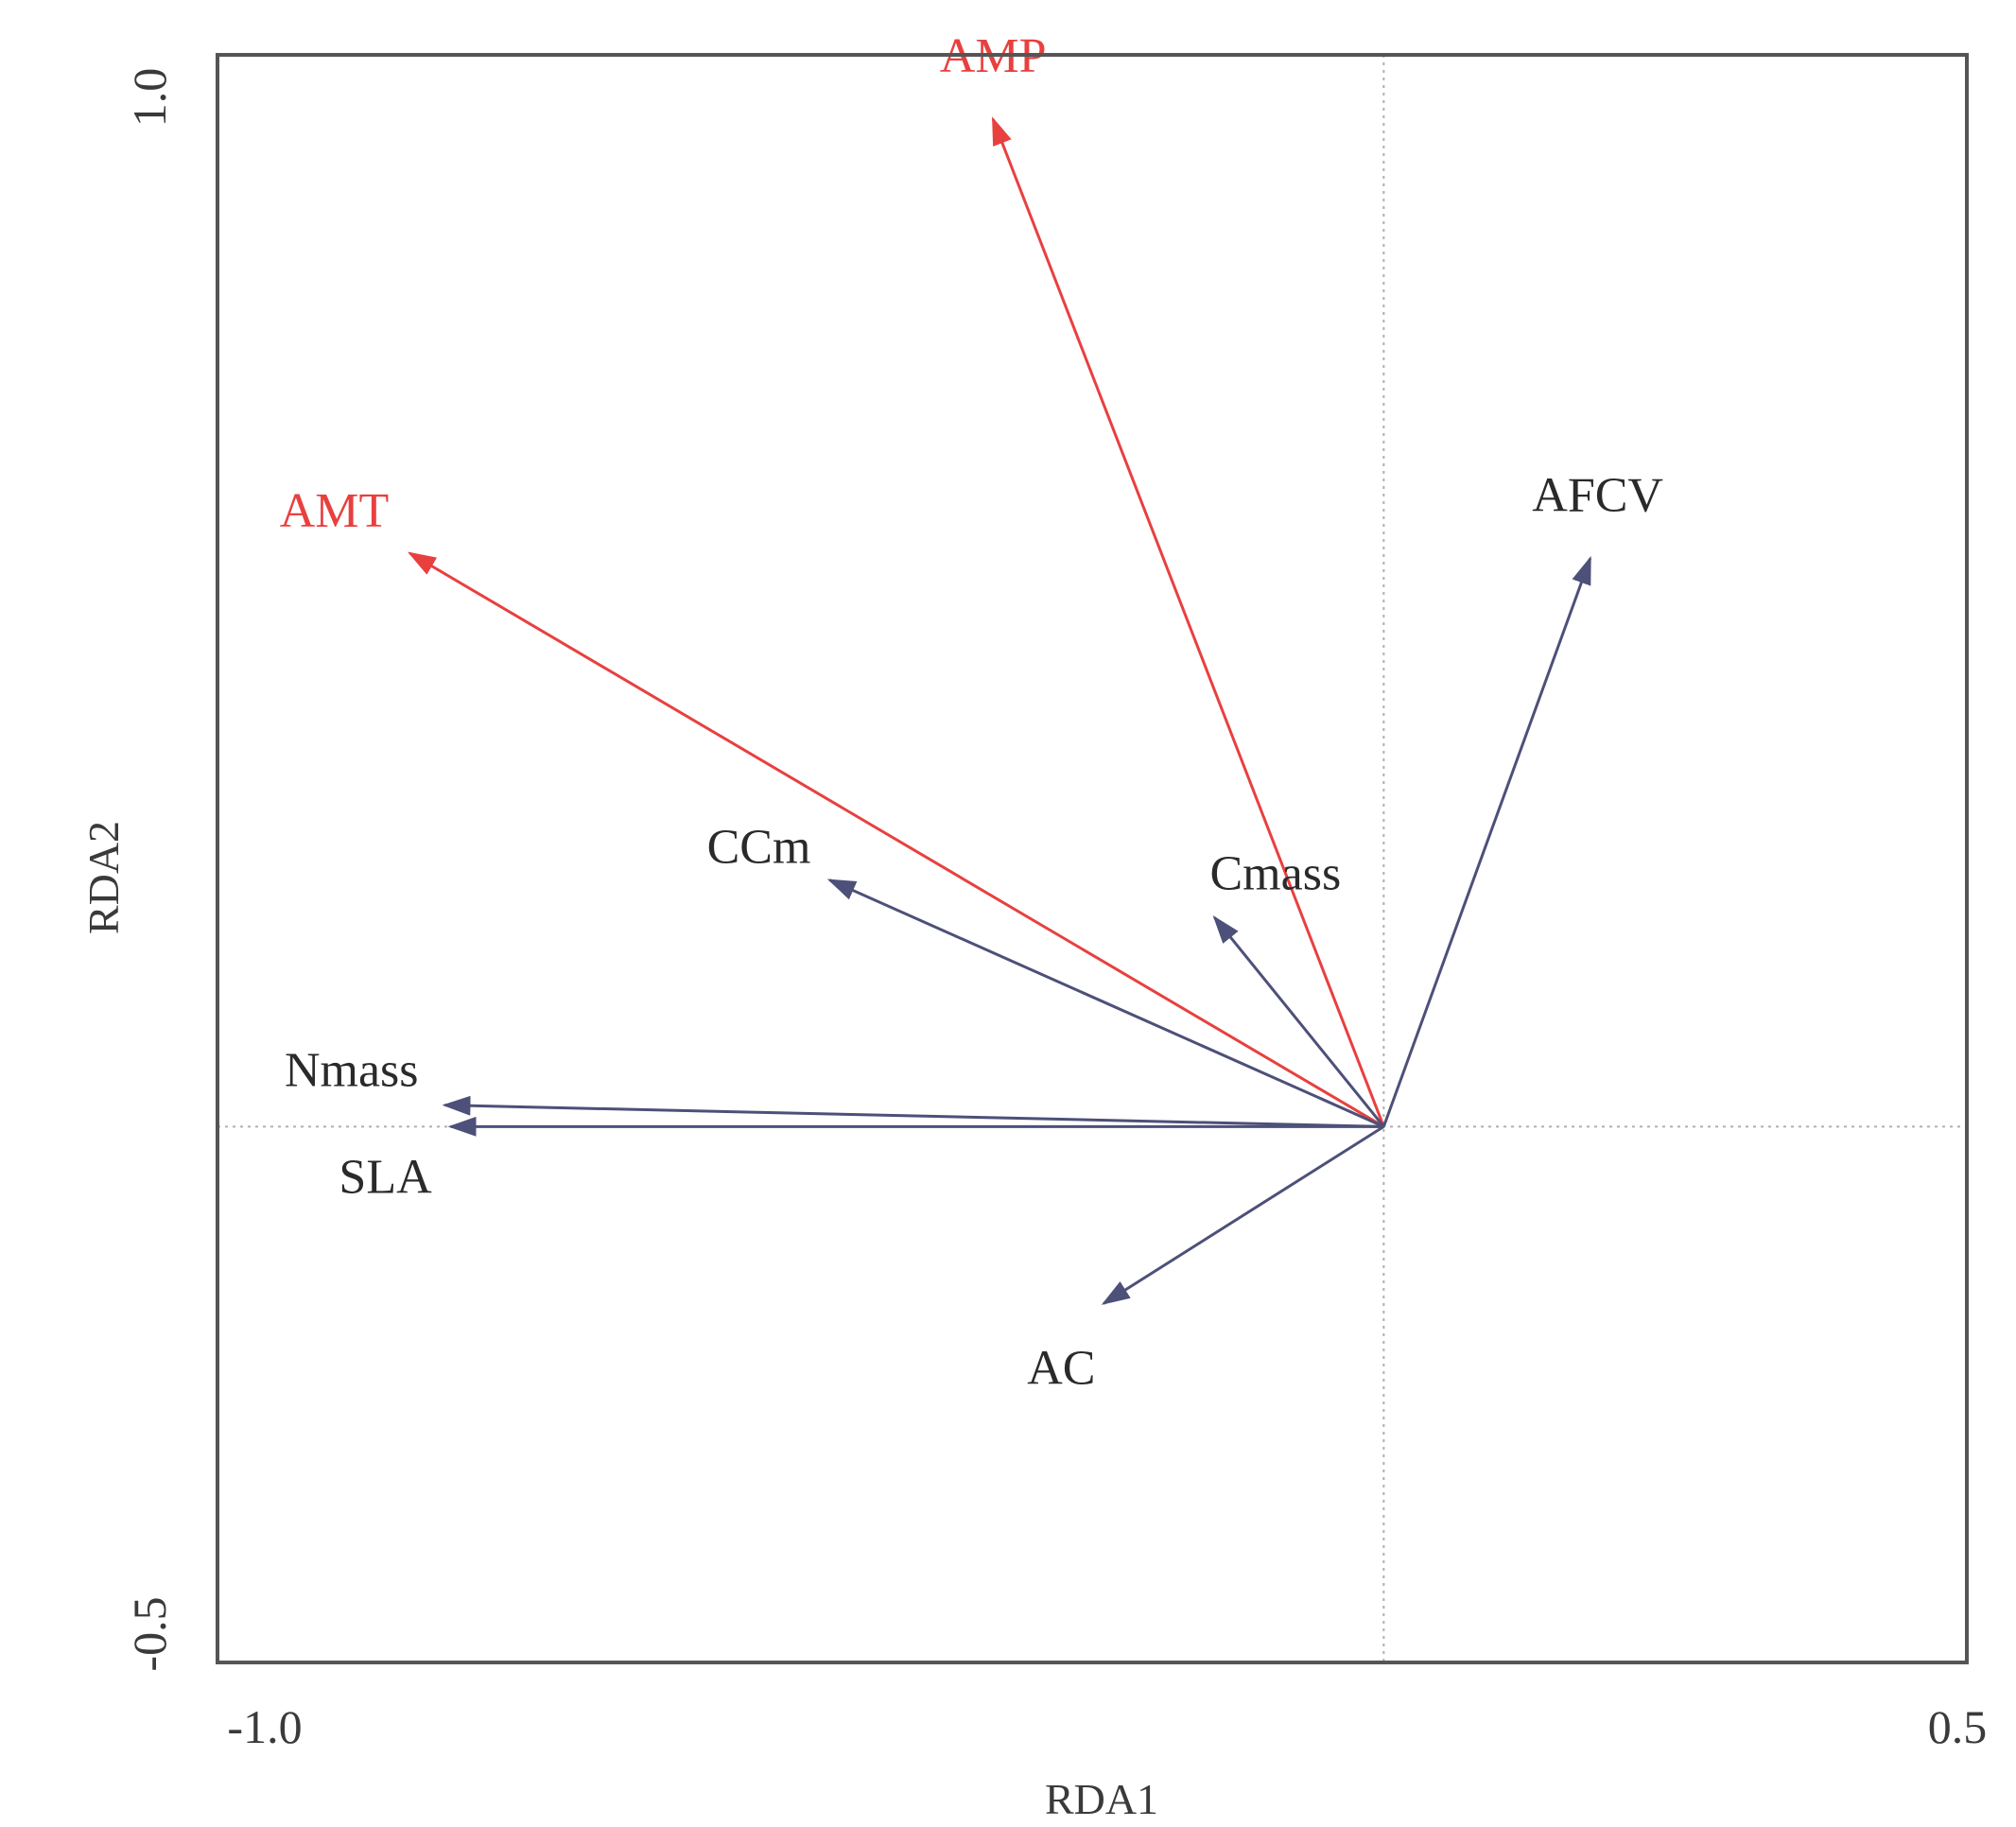 Image resolution: width=2016 pixels, height=1827 pixels. I want to click on vector-label-amt: AMT, so click(335, 511).